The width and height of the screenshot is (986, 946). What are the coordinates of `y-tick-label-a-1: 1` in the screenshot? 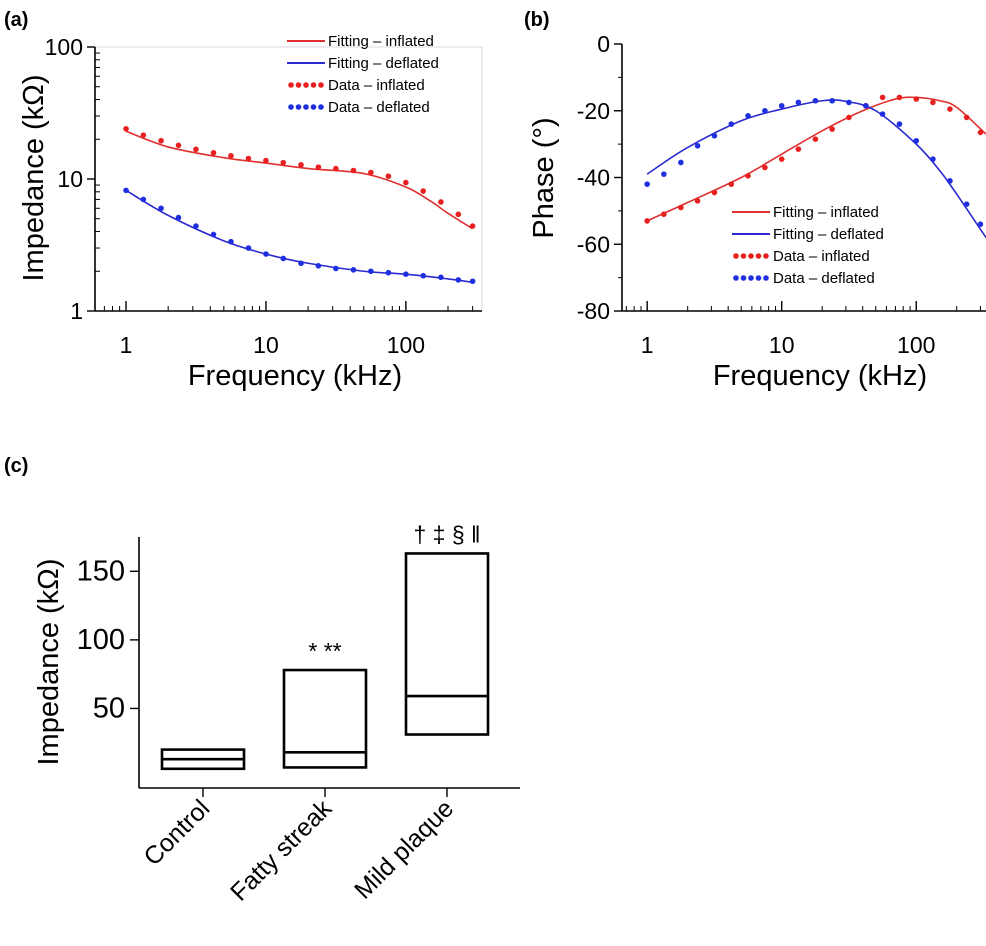 It's located at (76, 311).